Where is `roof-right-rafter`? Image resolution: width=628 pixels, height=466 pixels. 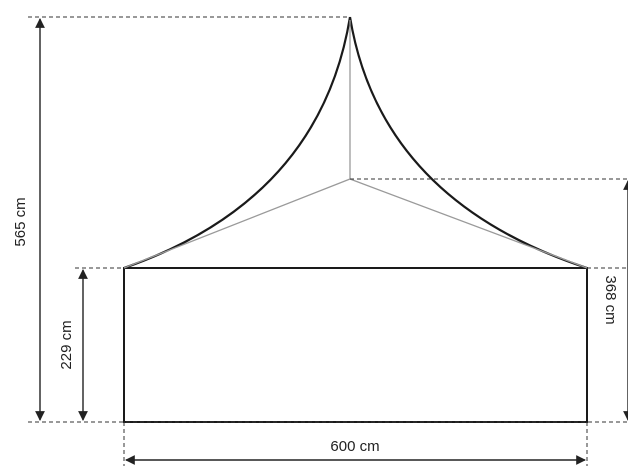
roof-right-rafter is located at coordinates (468, 223).